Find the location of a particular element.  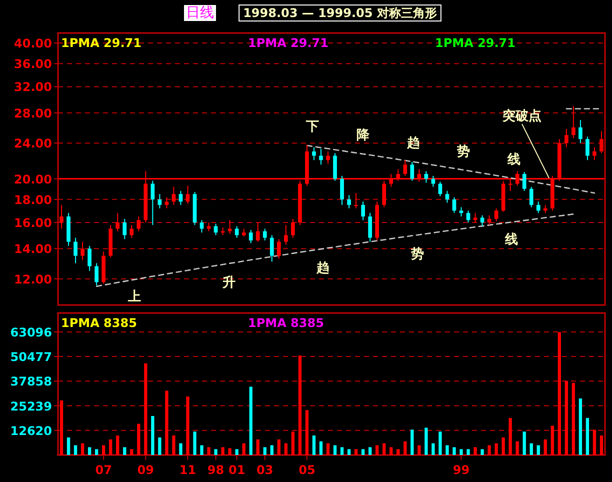

y-tick-label: 40.00 is located at coordinates (33, 43).